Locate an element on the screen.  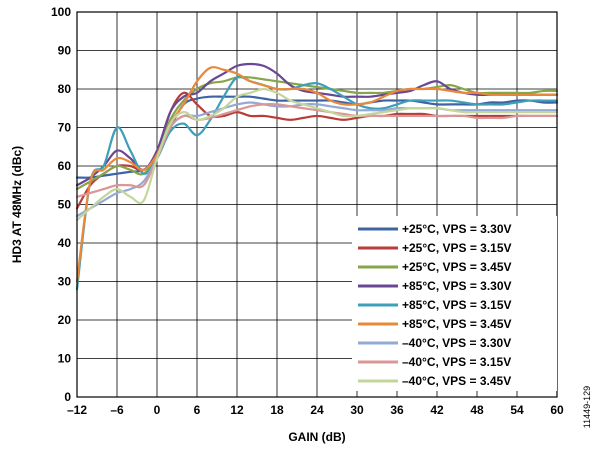
x-tick-label: –12 is located at coordinates (77, 410).